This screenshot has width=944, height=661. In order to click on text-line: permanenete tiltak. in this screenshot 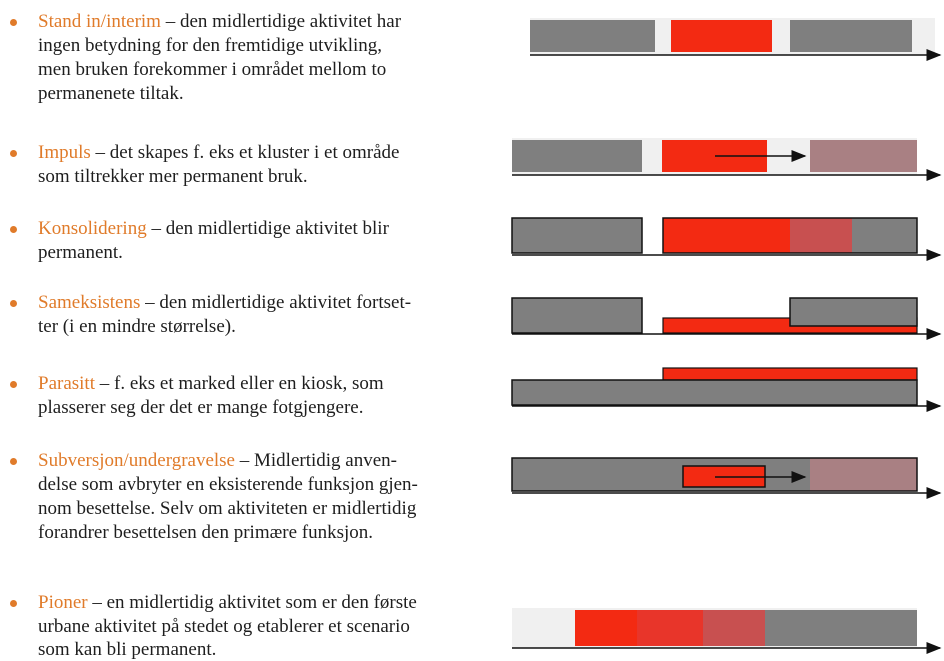, I will do `click(111, 94)`.